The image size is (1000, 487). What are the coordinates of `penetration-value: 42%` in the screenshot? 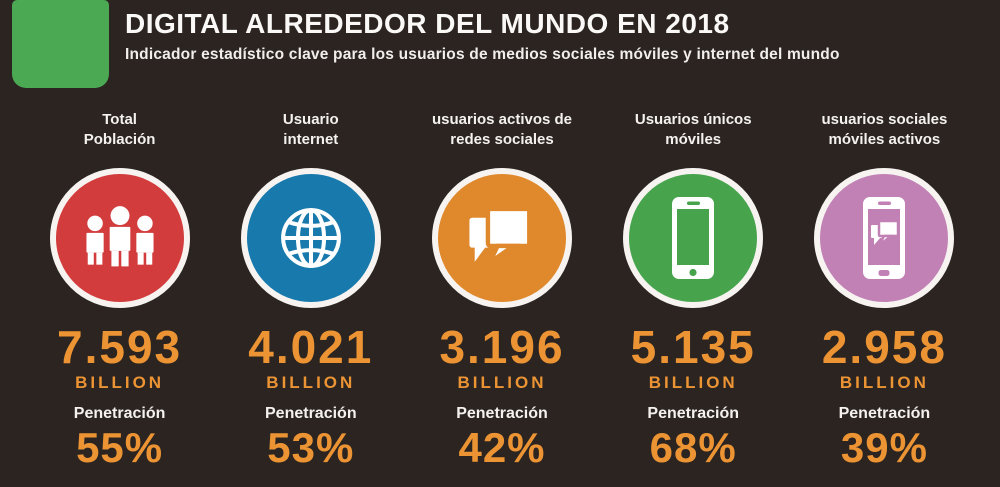 It's located at (502, 447).